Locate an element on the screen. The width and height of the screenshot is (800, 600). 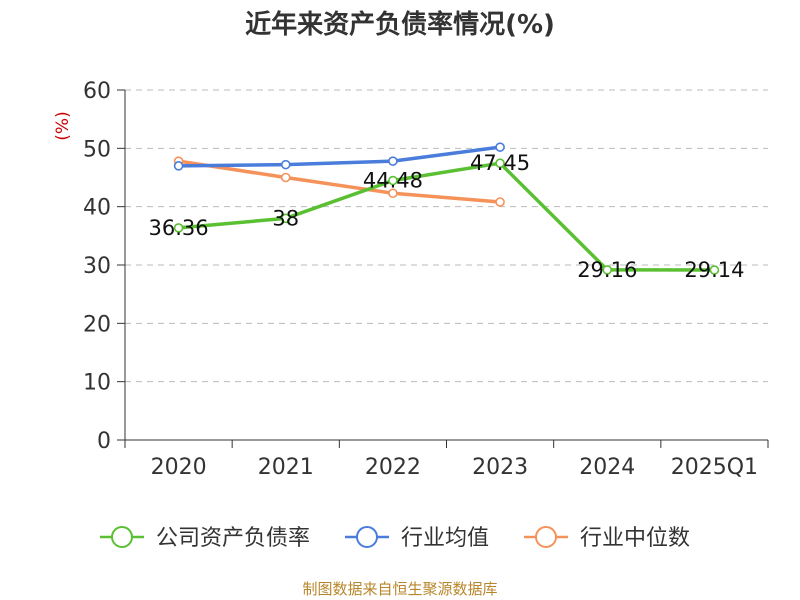
x-tick-label: 2025Q1 is located at coordinates (714, 467).